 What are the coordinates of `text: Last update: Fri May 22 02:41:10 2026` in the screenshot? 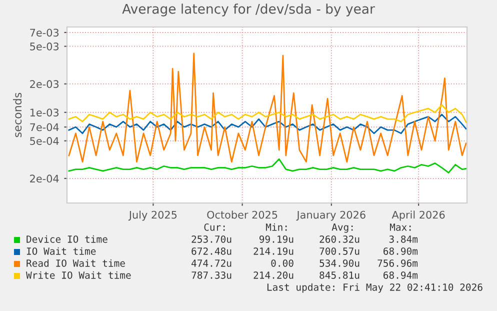 It's located at (374, 288).